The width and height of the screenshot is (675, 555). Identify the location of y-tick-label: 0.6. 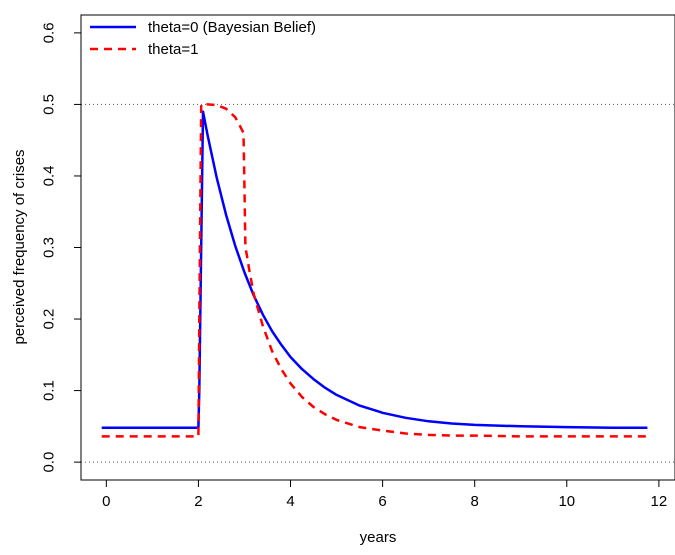
(49, 32).